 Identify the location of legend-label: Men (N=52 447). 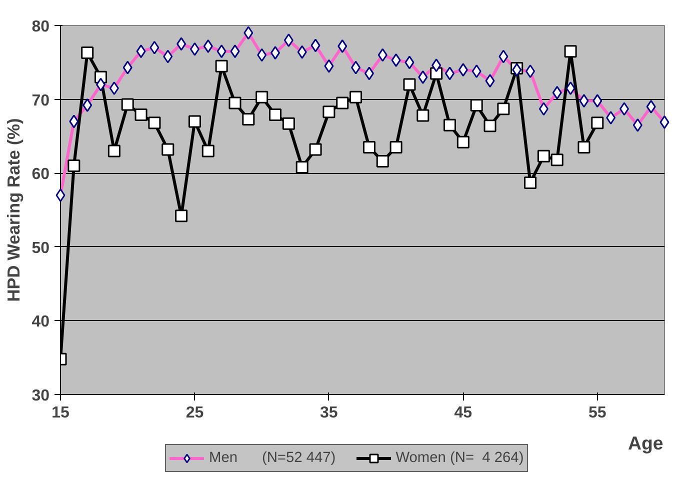
(272, 458).